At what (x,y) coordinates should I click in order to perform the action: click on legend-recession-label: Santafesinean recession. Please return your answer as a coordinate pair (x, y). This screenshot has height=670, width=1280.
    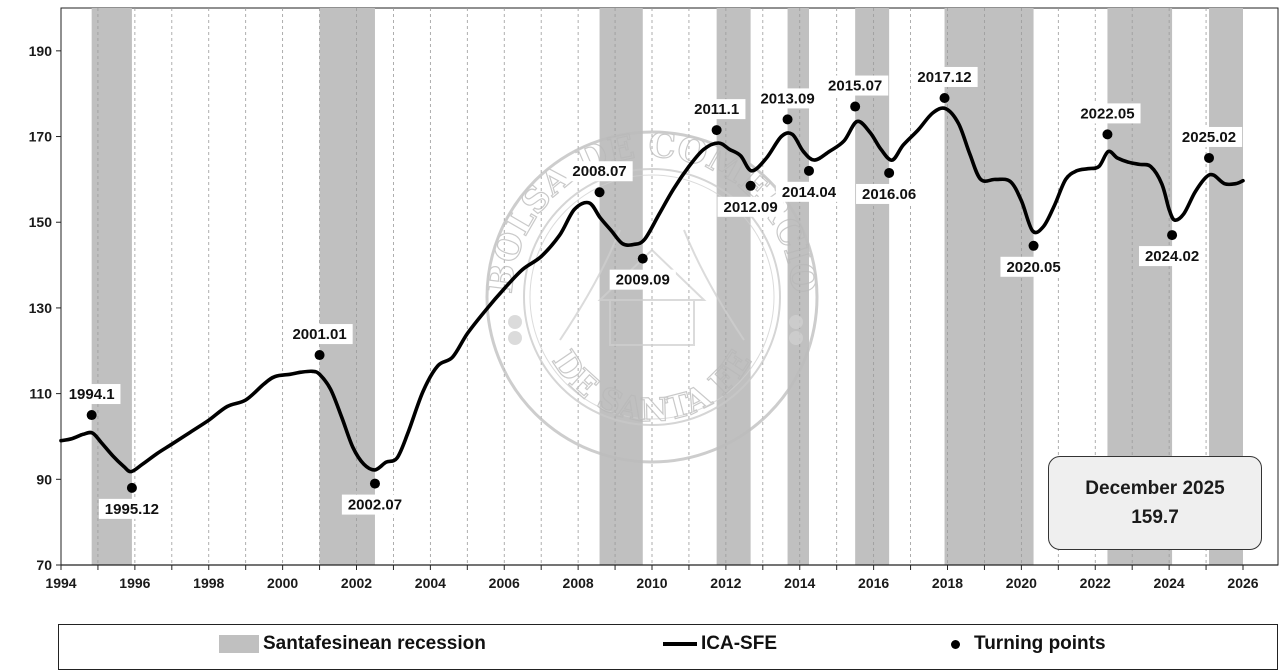
    Looking at the image, I should click on (374, 643).